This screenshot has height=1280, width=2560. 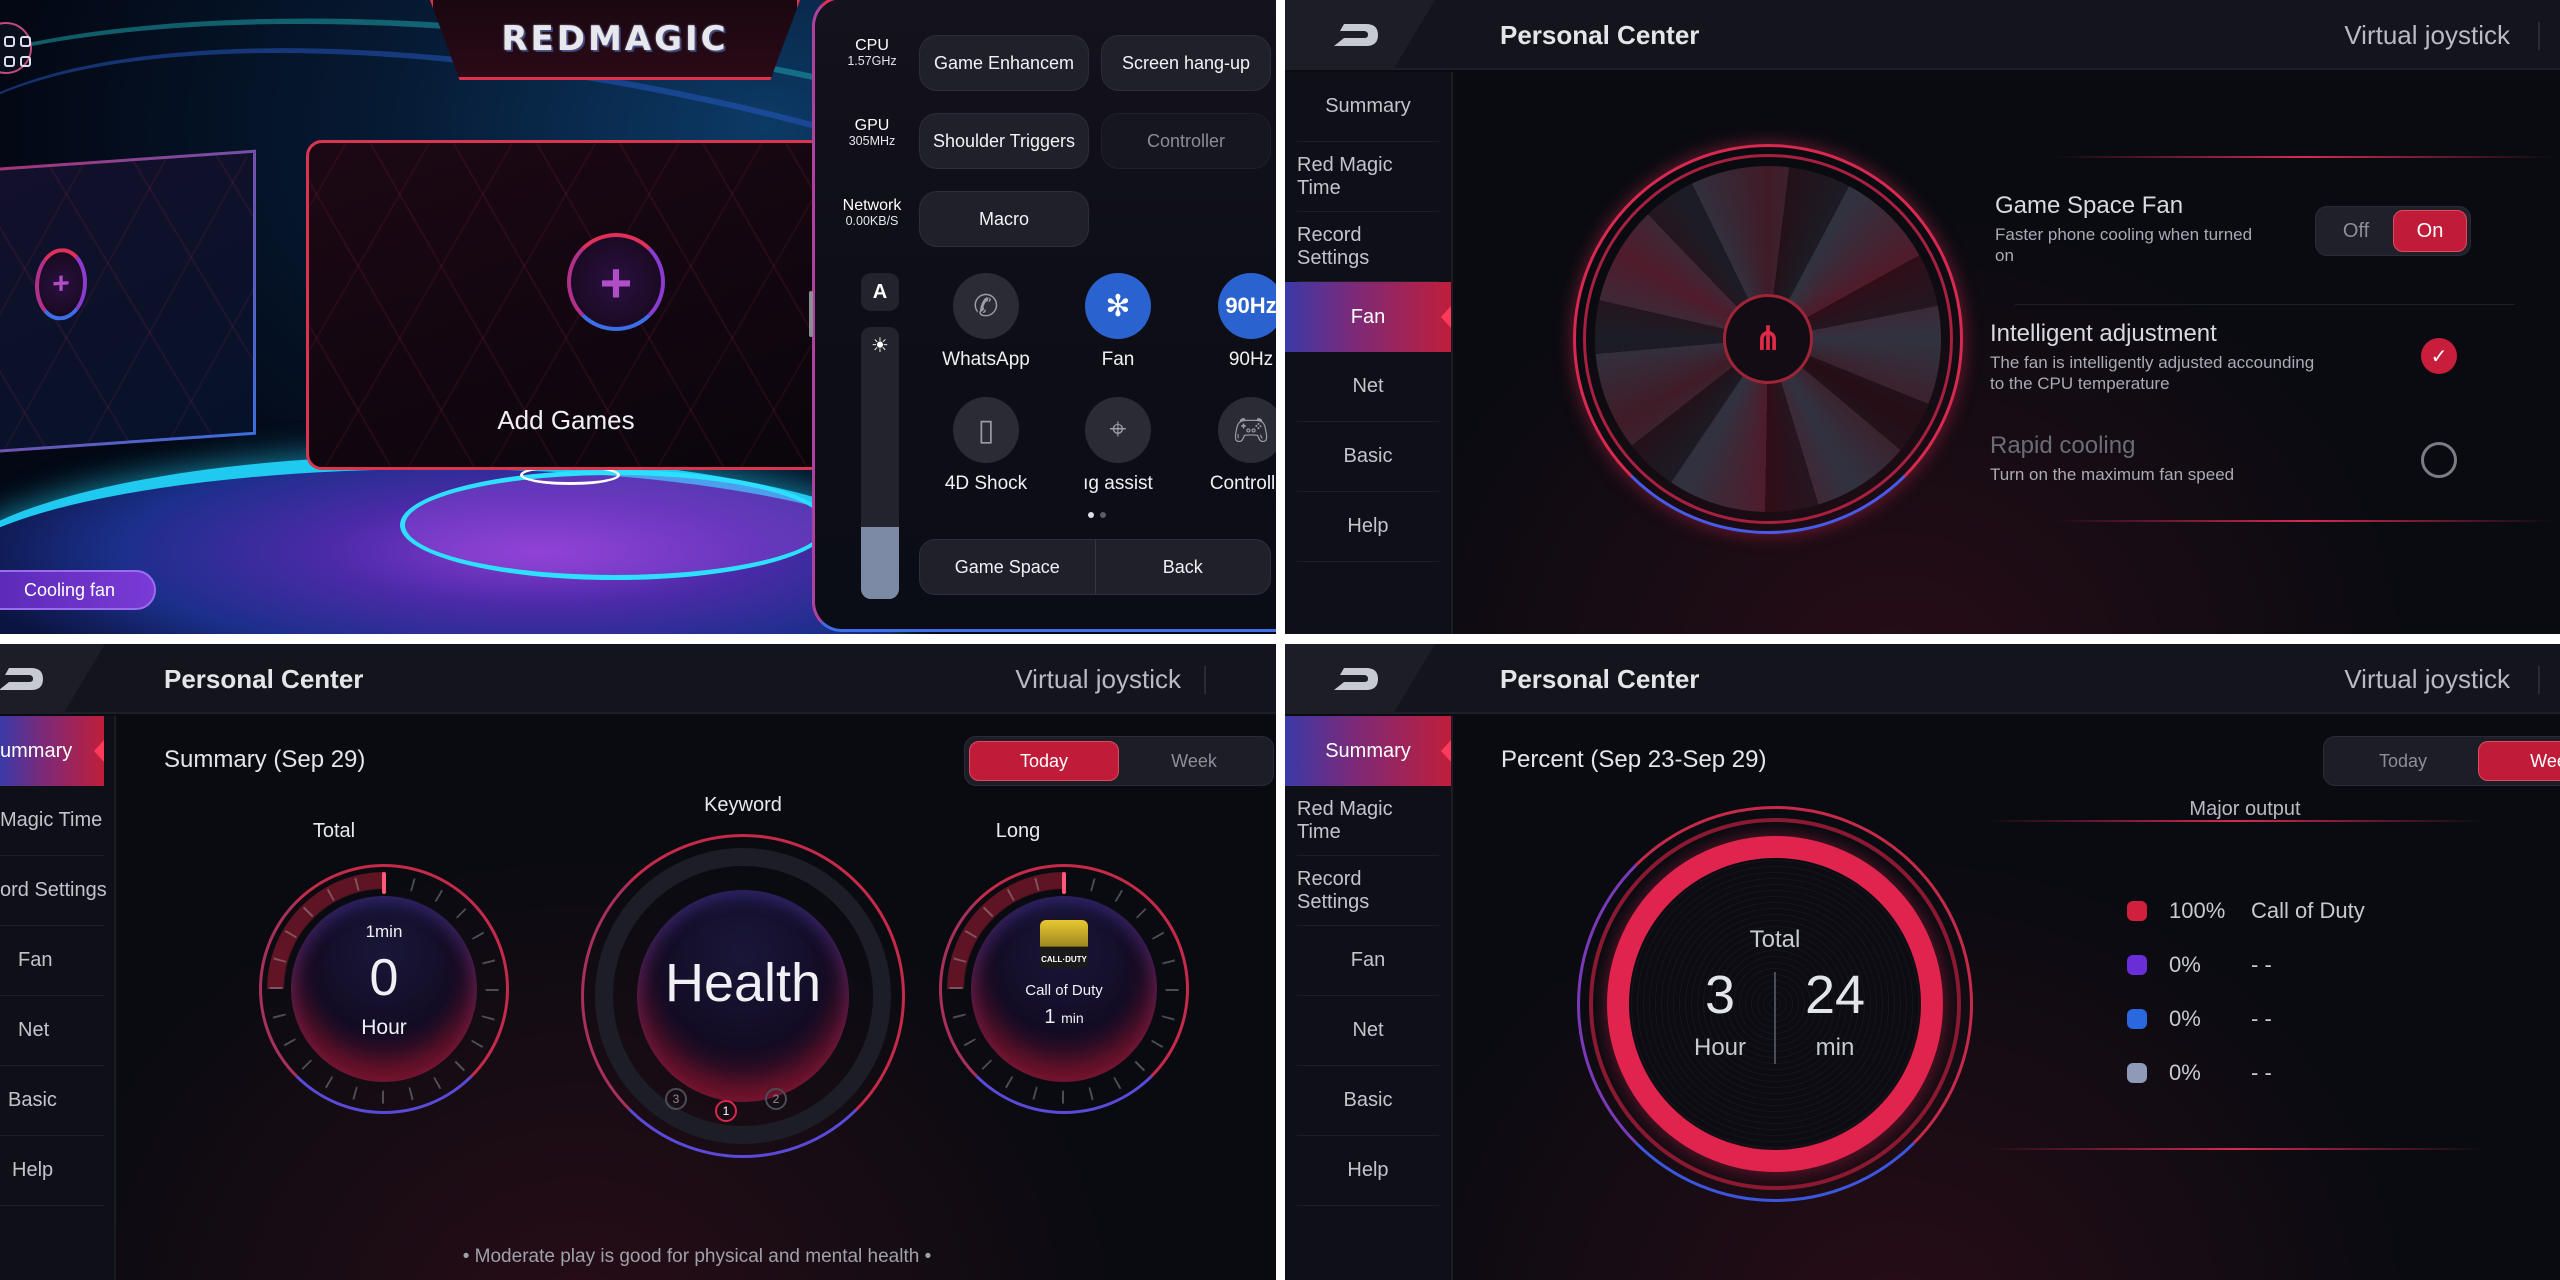 I want to click on sidebar-item-summary: ummary, so click(x=52, y=751).